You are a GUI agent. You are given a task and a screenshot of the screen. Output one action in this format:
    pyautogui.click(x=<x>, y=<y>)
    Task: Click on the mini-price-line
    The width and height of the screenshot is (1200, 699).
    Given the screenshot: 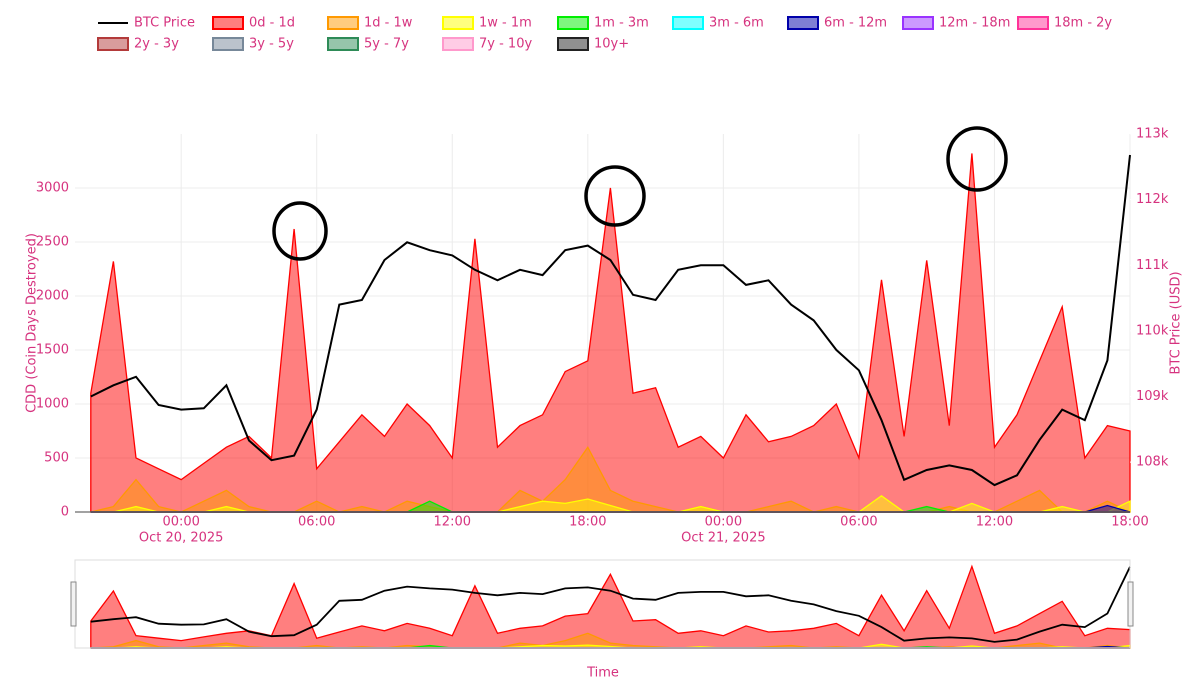 What is the action you would take?
    pyautogui.click(x=610, y=604)
    